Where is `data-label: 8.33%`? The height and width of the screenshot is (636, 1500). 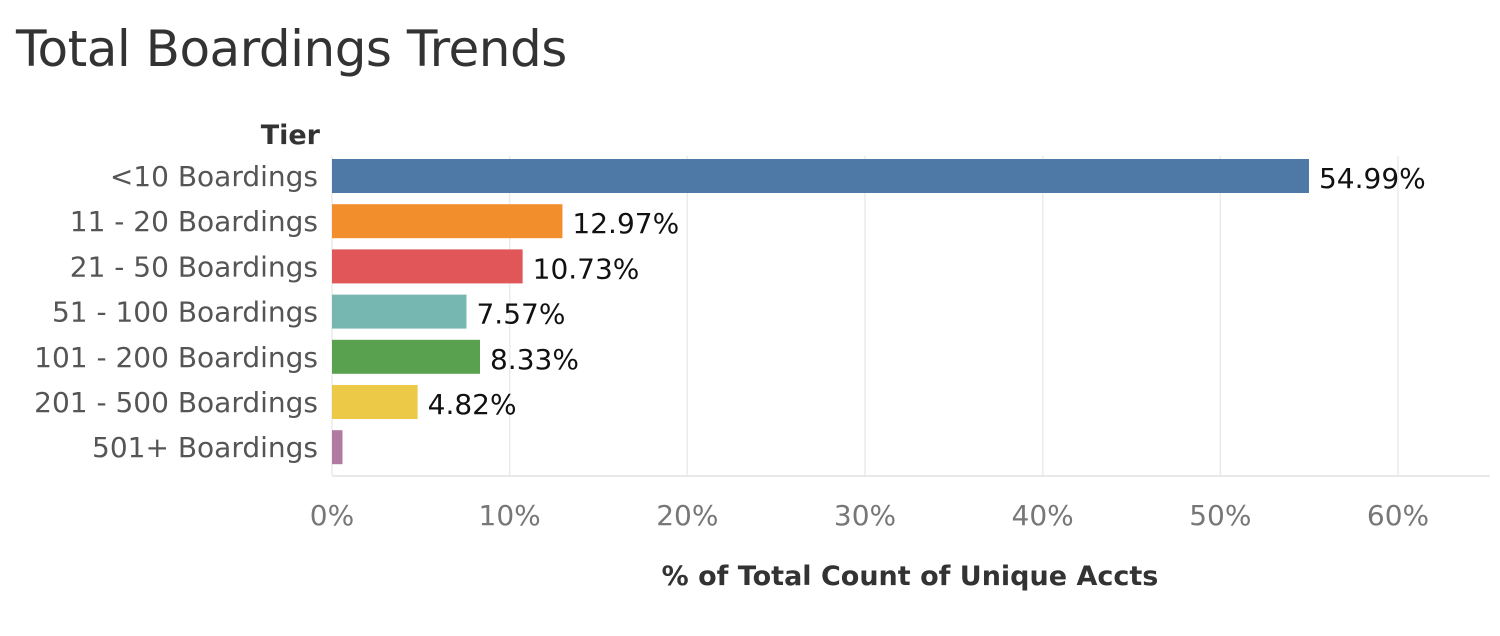 data-label: 8.33% is located at coordinates (534, 359).